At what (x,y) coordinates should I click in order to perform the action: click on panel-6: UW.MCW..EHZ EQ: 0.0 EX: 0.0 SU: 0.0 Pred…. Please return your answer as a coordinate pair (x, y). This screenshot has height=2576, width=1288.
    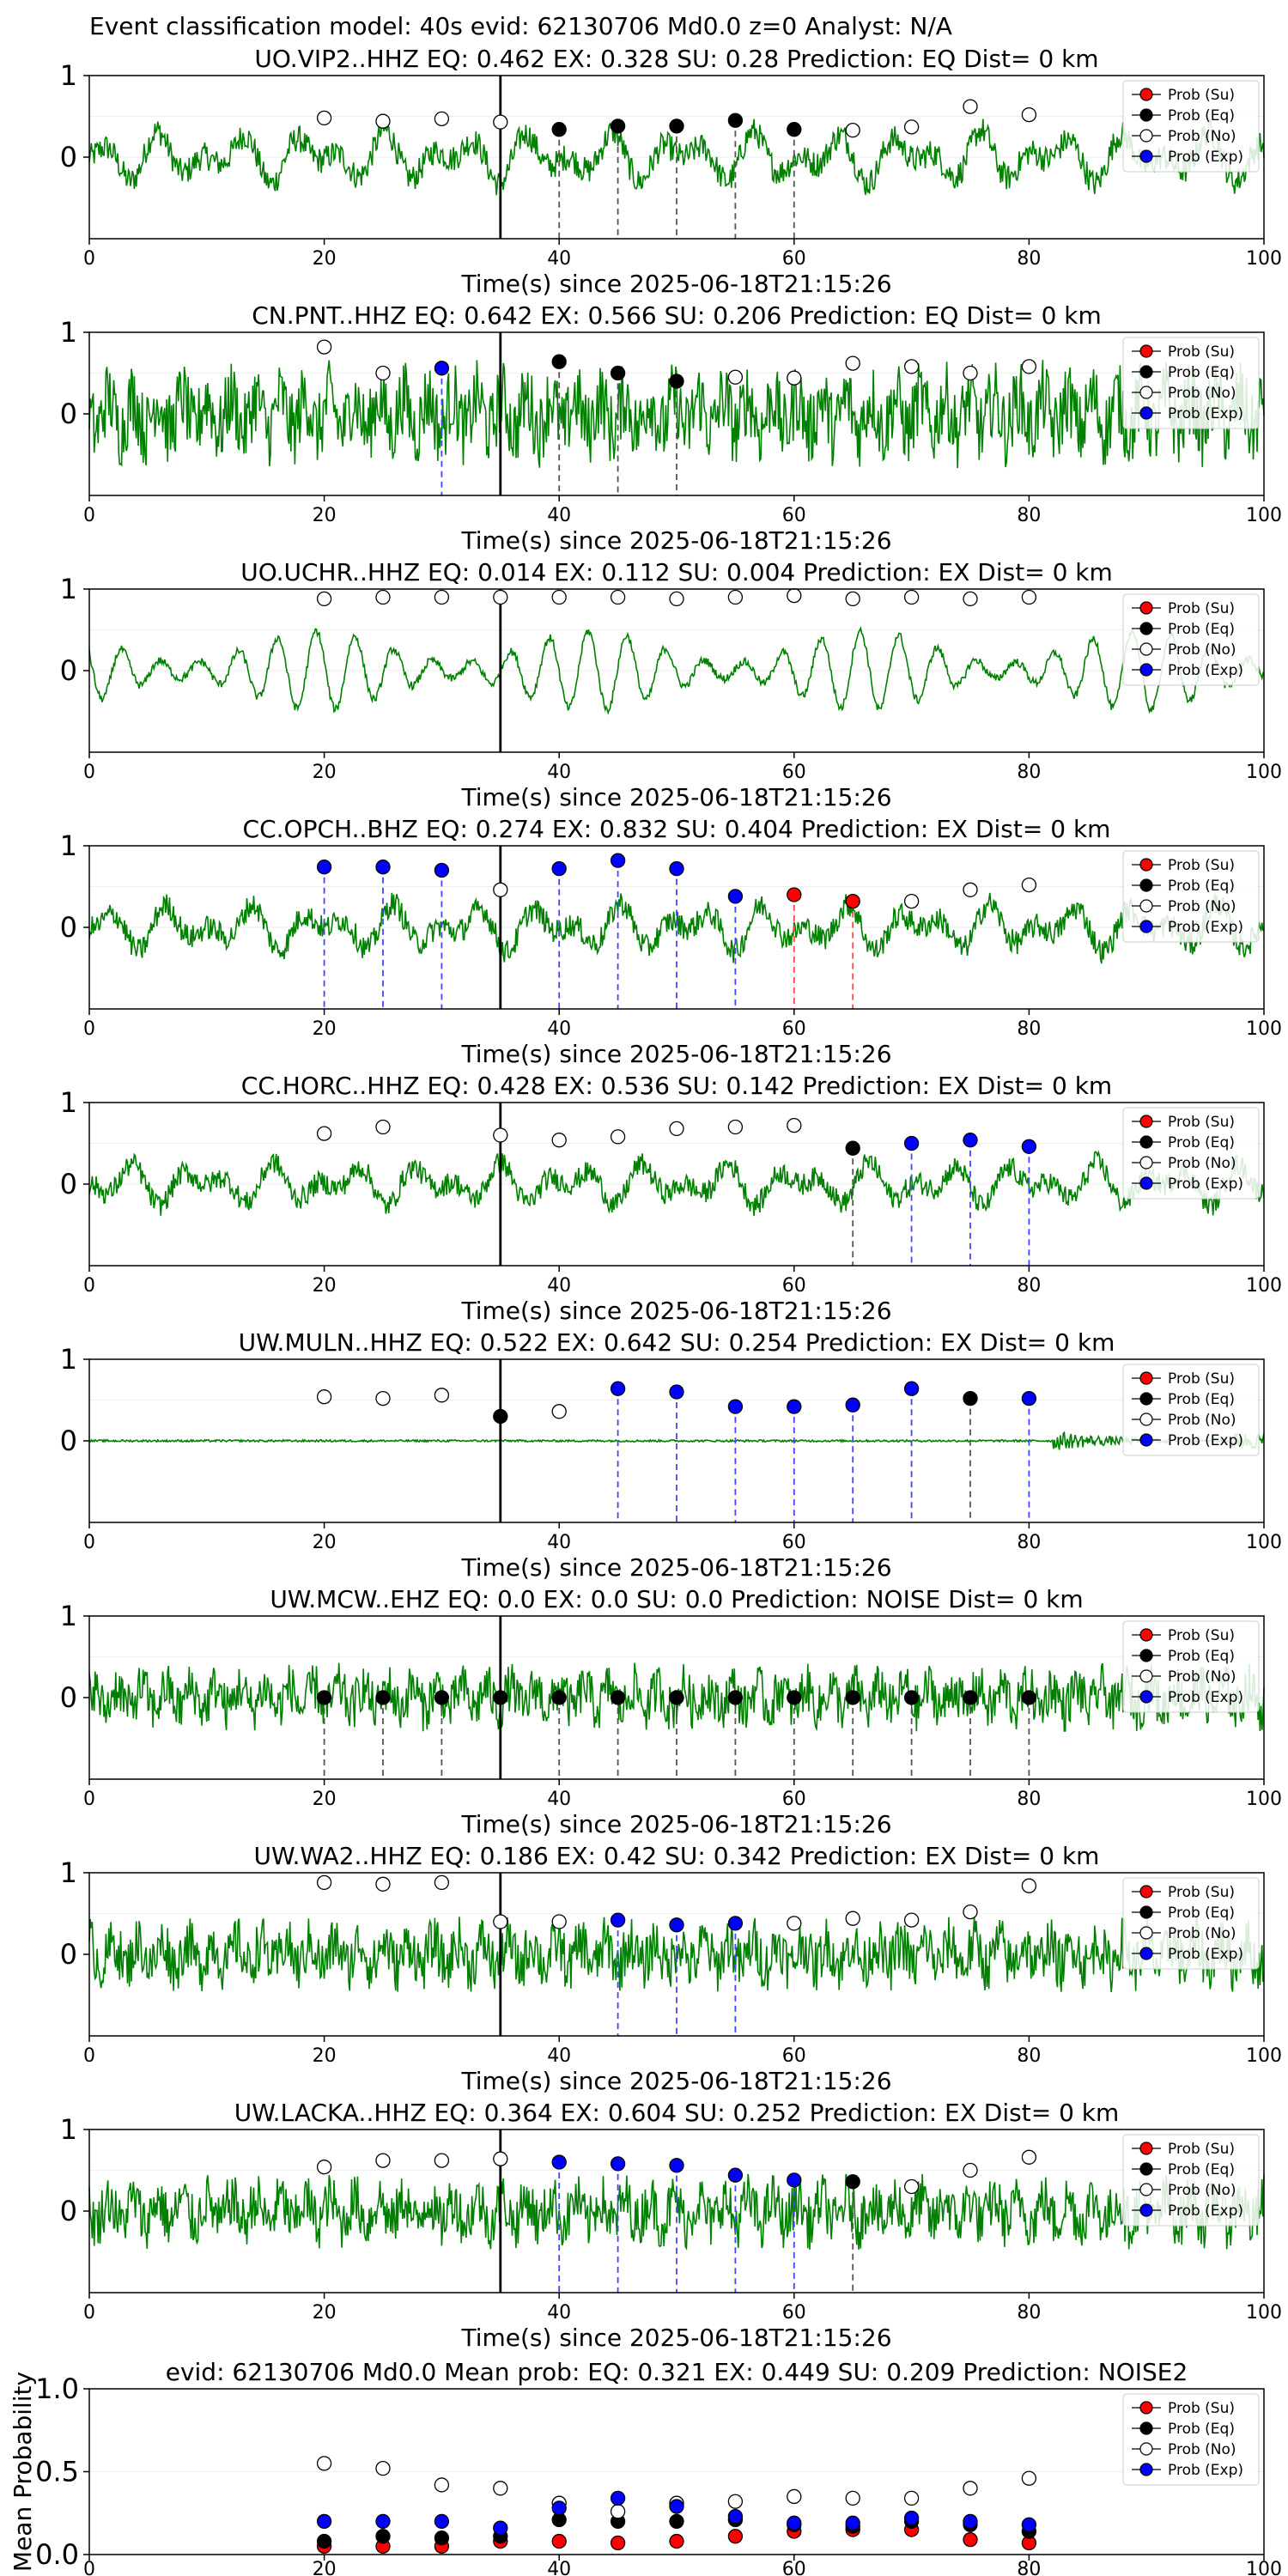
    Looking at the image, I should click on (671, 1711).